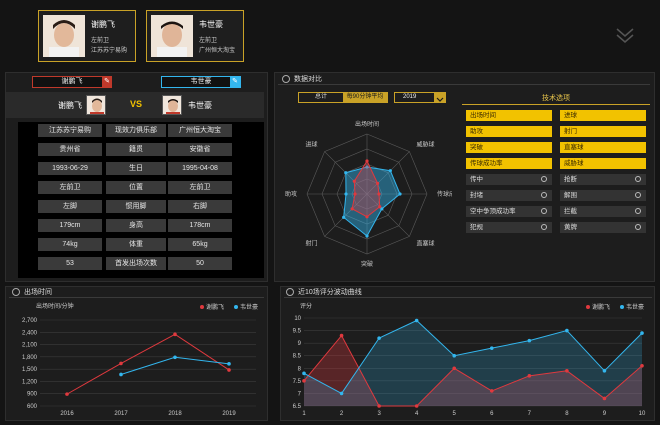  What do you see at coordinates (455, 414) in the screenshot?
I see `x-tick-label: 5` at bounding box center [455, 414].